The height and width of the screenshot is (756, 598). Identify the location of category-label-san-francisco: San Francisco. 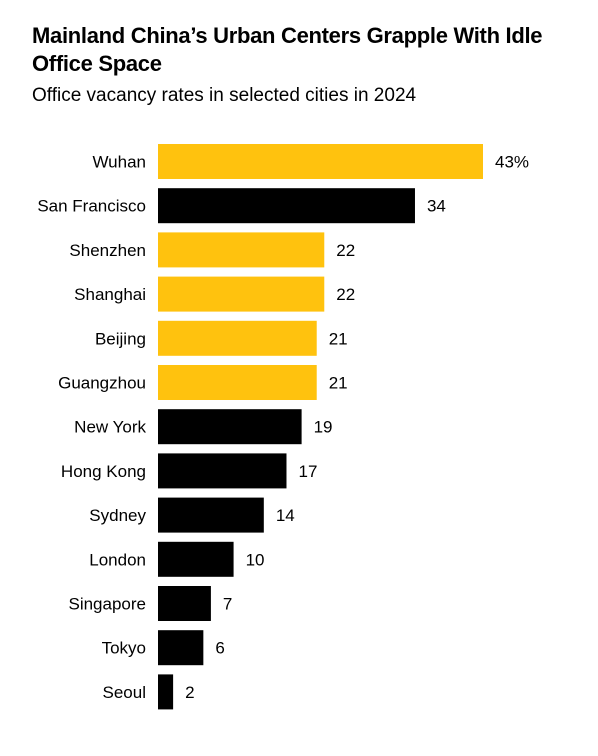
(91, 206).